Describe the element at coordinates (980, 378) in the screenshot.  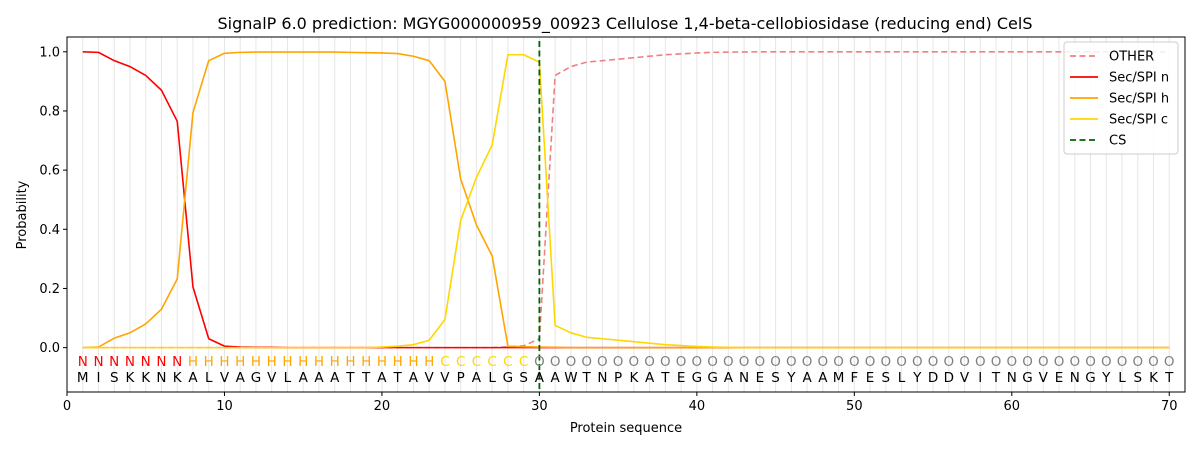
I see `residue-label: I` at that location.